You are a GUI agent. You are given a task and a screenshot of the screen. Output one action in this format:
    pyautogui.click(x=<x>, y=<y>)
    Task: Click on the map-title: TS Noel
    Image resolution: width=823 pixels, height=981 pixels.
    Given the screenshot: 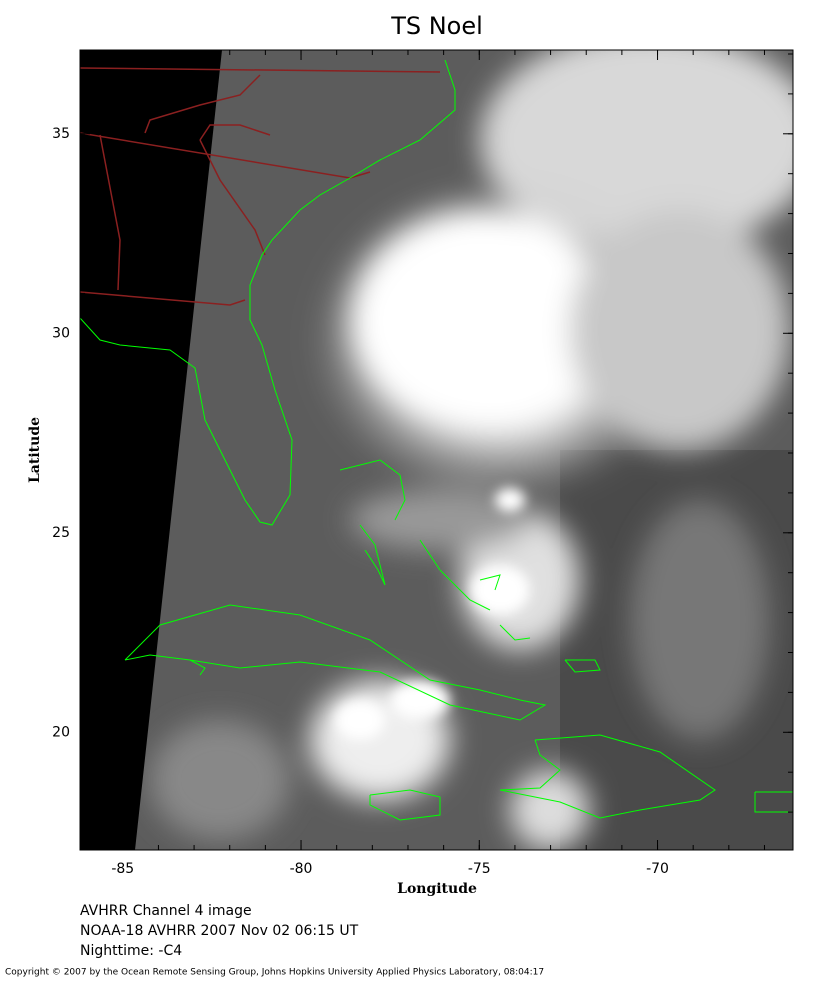 What is the action you would take?
    pyautogui.click(x=436, y=26)
    